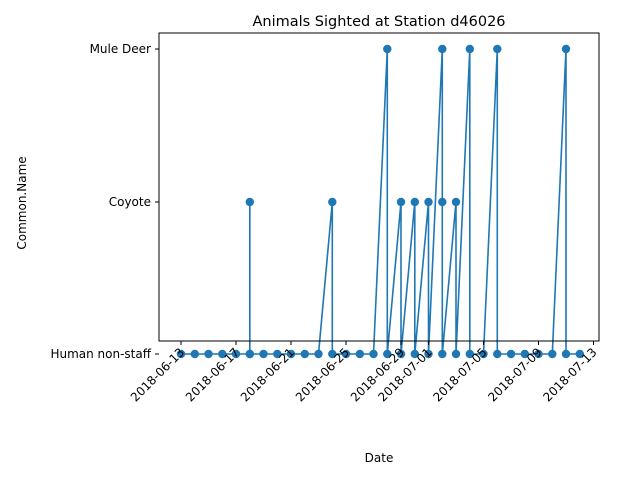 This screenshot has width=640, height=480. What do you see at coordinates (378, 22) in the screenshot?
I see `chart-title: Animals Sighted at Station d46026` at bounding box center [378, 22].